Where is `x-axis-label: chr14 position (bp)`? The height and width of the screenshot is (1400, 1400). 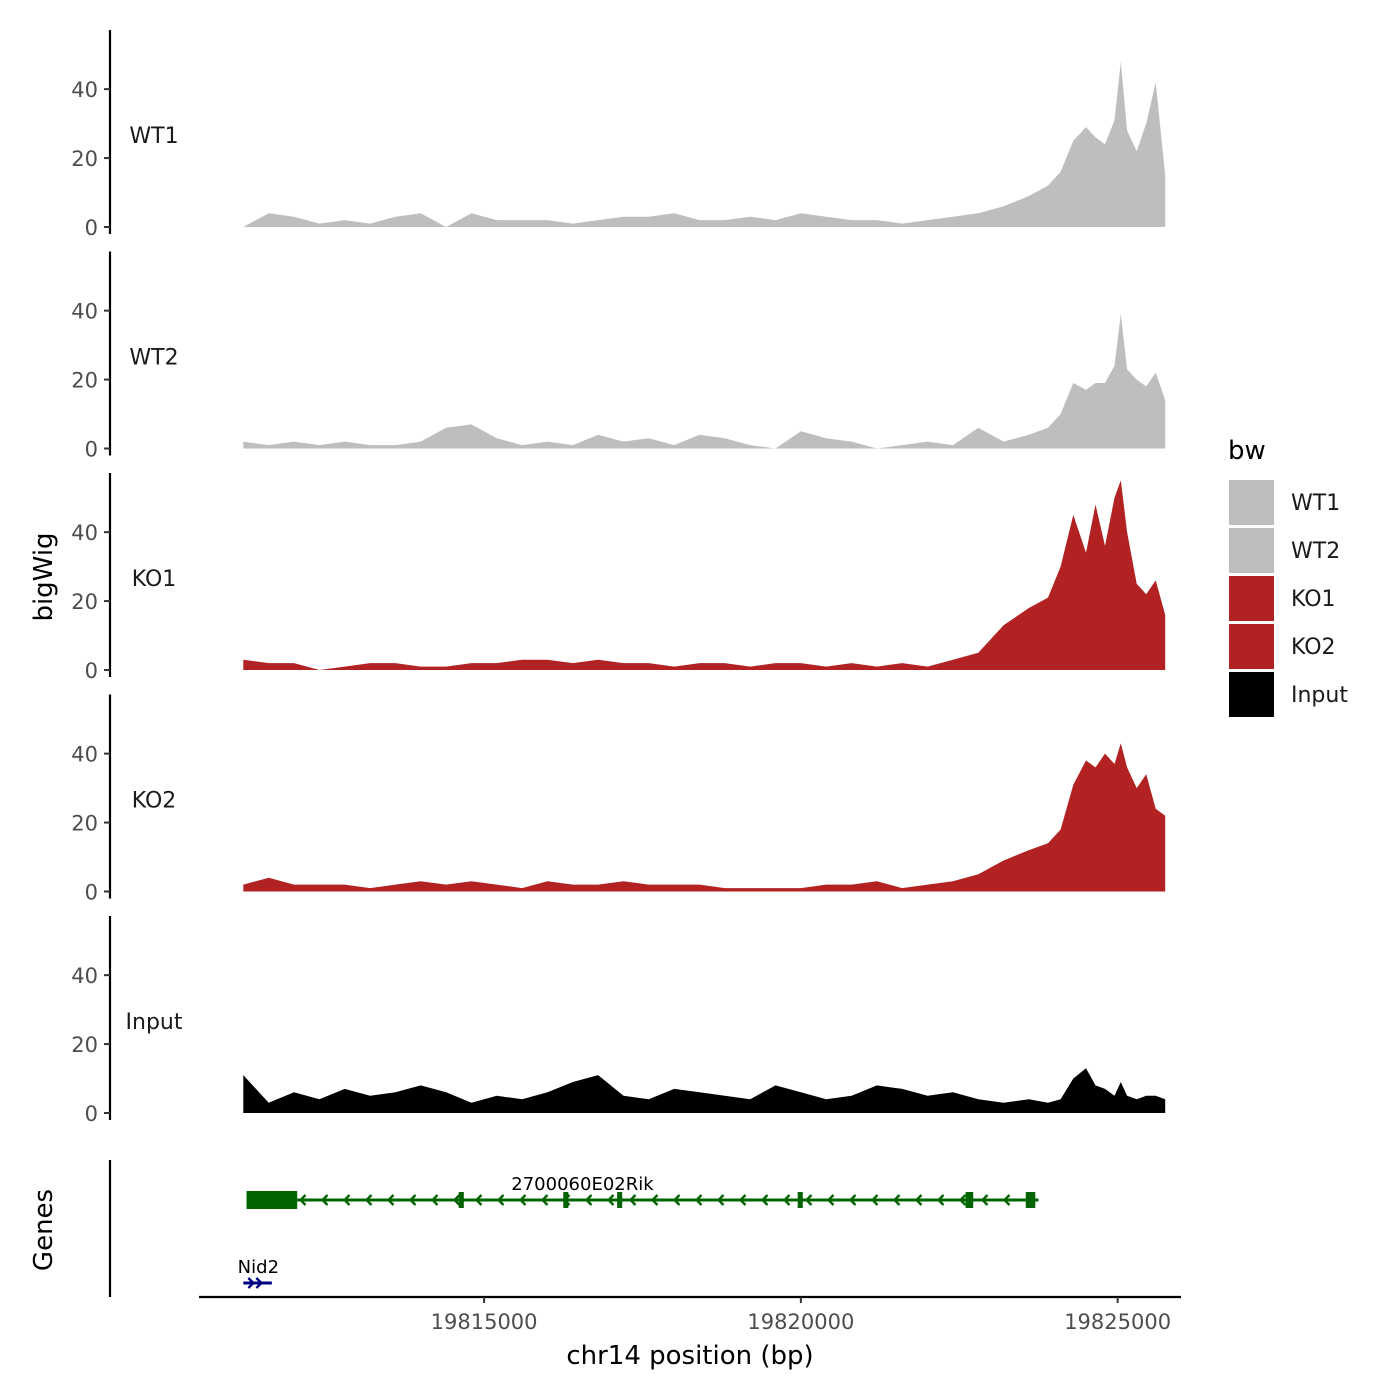
x-axis-label: chr14 position (bp) is located at coordinates (689, 1356).